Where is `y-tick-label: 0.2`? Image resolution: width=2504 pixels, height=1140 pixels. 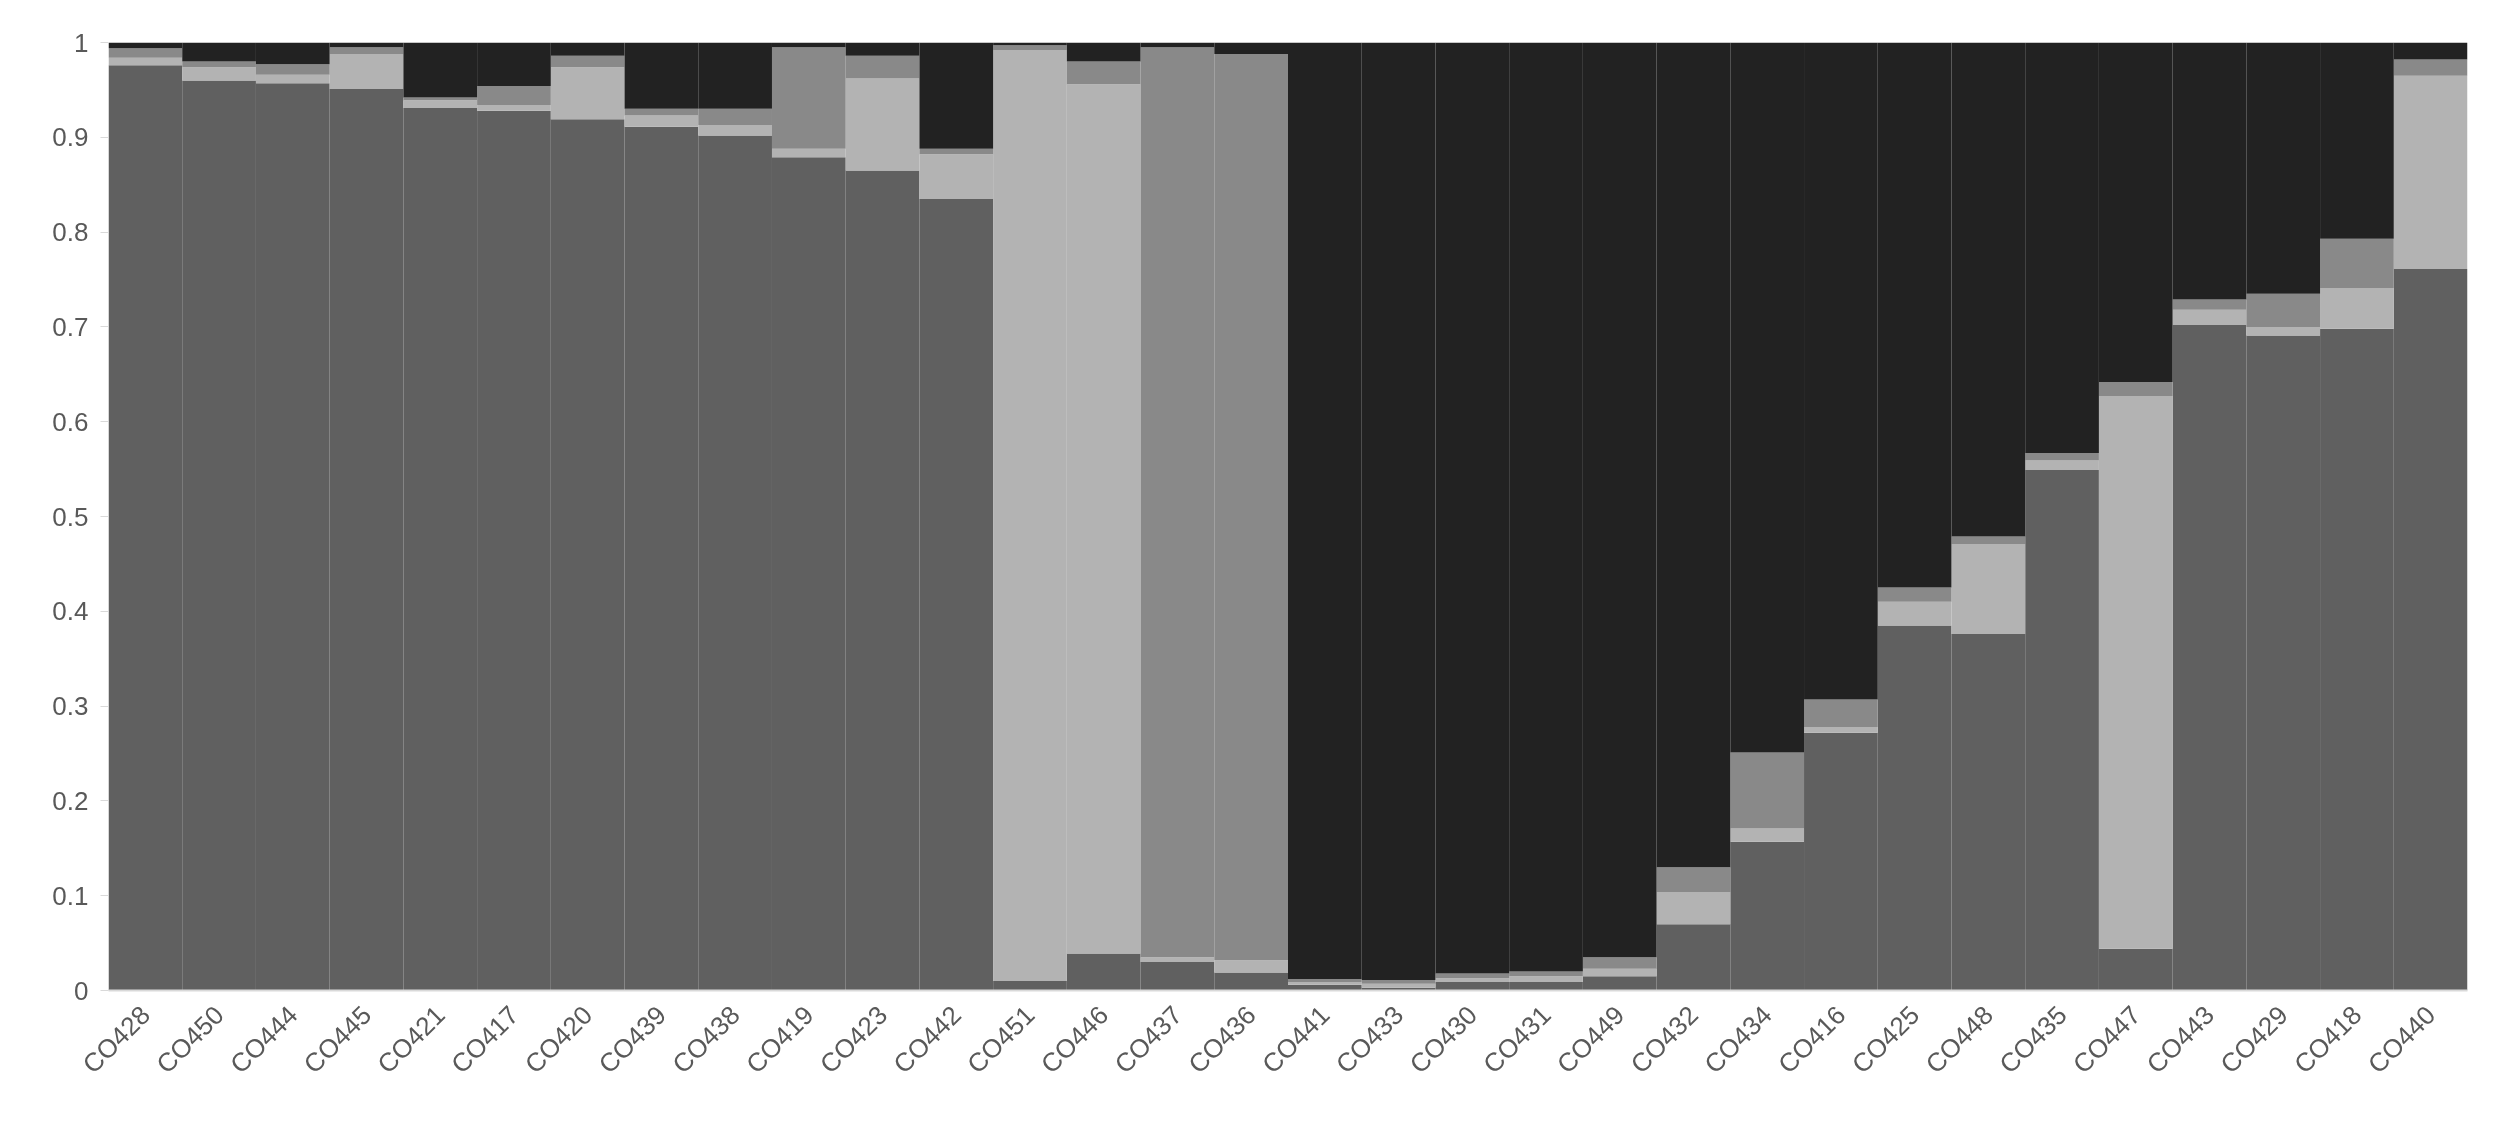 y-tick-label: 0.2 is located at coordinates (70, 800).